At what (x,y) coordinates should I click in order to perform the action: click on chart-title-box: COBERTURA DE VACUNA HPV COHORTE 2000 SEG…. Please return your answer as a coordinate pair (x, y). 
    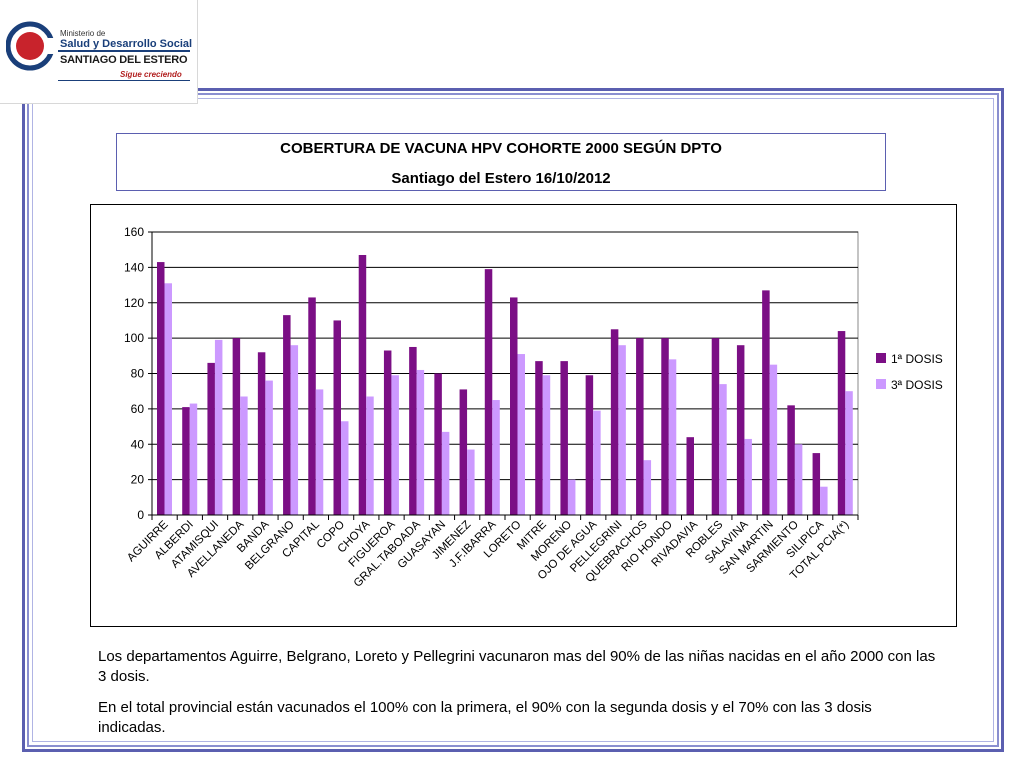
    Looking at the image, I should click on (501, 162).